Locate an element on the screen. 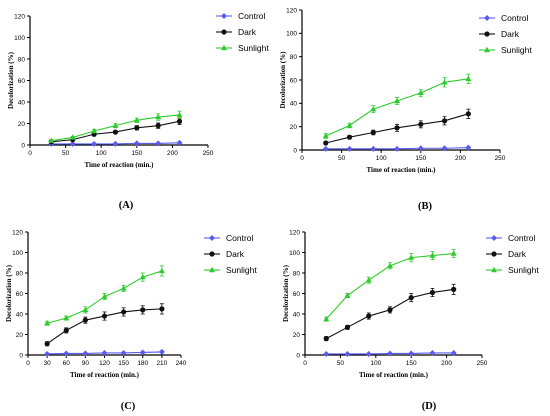 This screenshot has height=416, width=550. y-tick-label: 100 is located at coordinates (291, 34).